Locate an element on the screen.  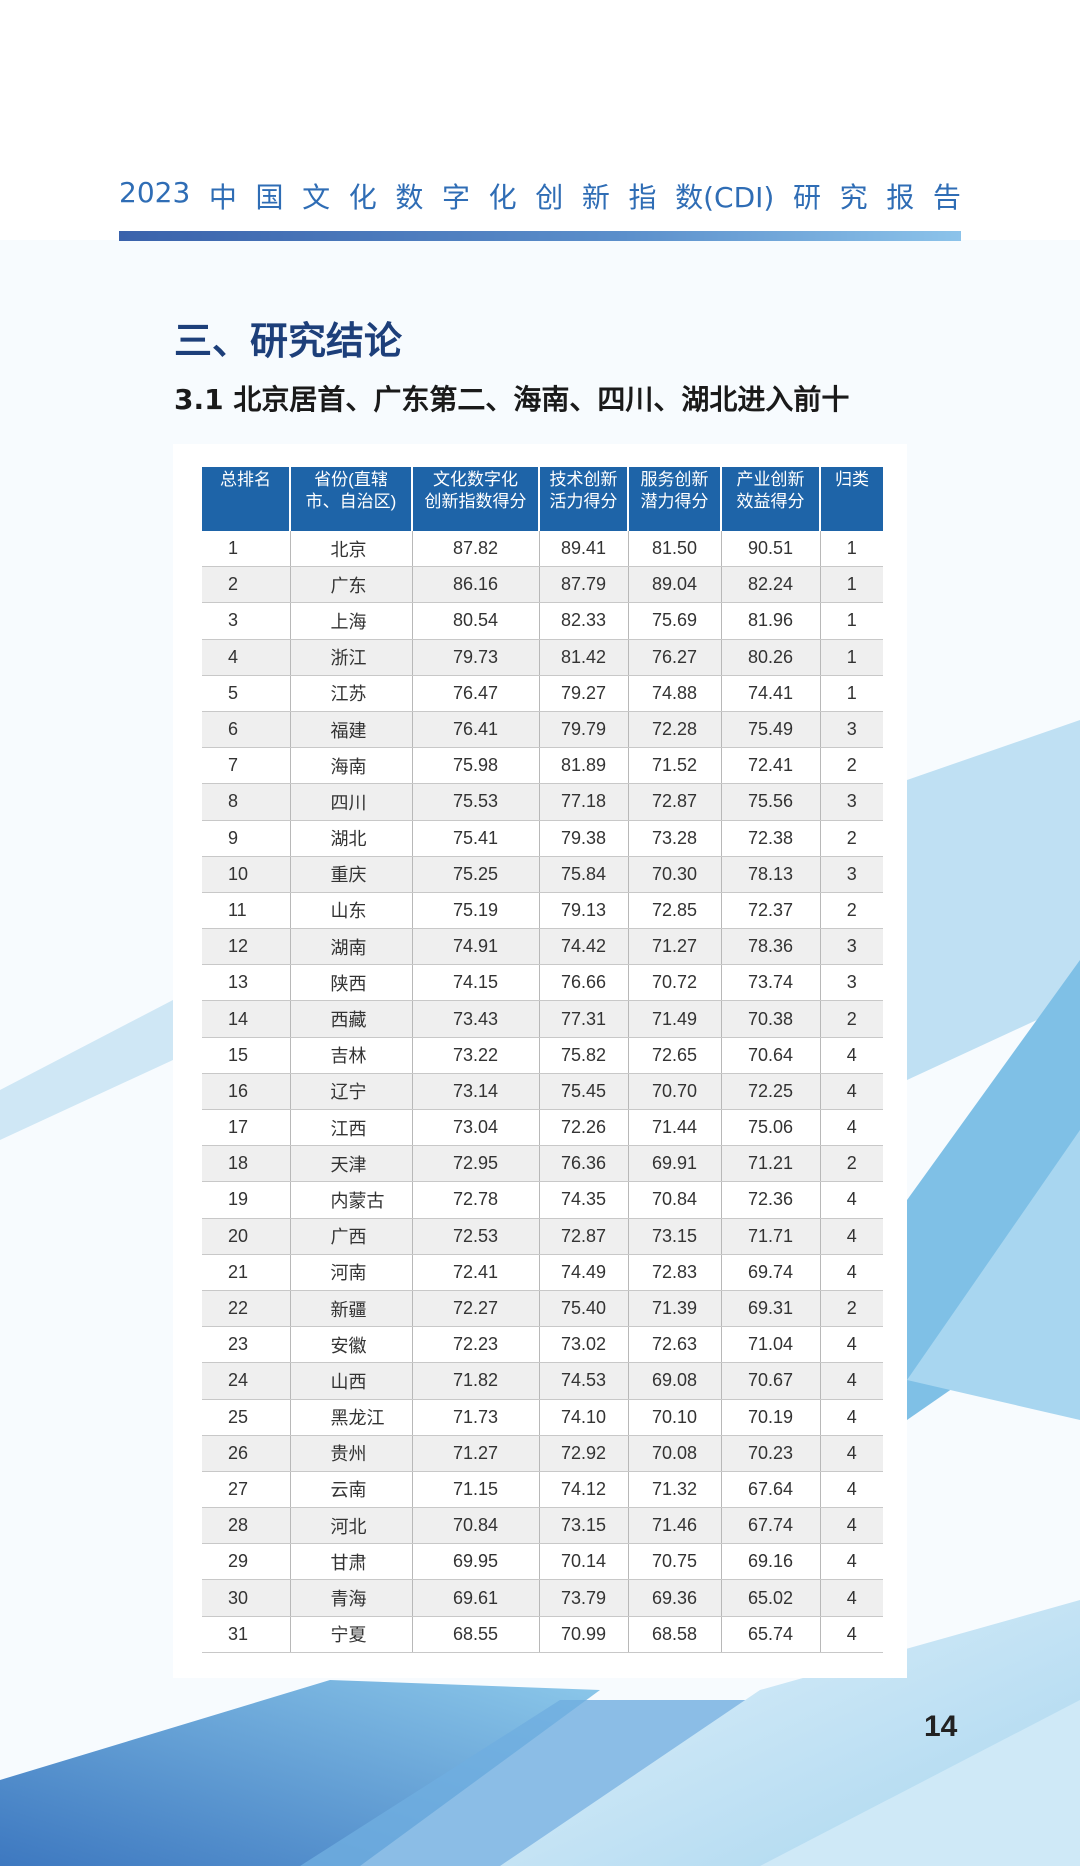
table-row: 18 天津 72.95 76.36 69.91 71.21 2 is located at coordinates (542, 1164).